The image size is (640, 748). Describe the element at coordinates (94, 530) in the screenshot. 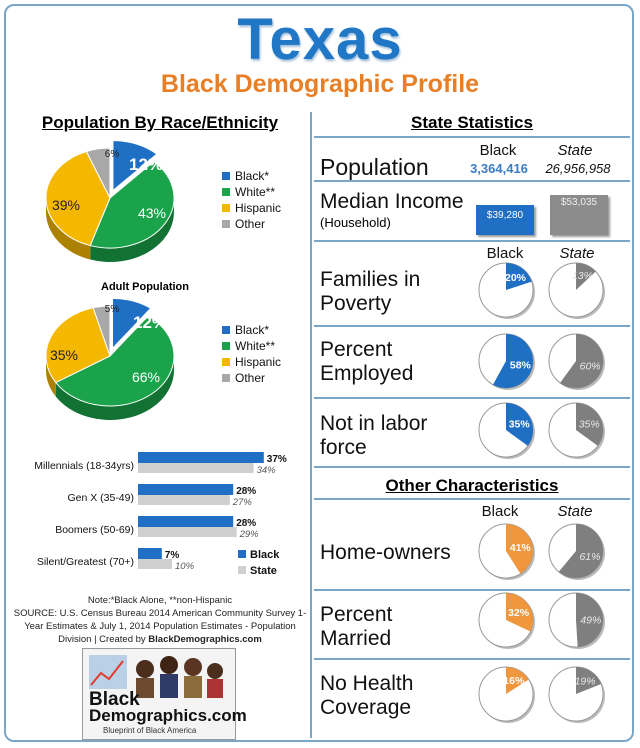

I see `bar-category-label: Boomers (50-69)` at that location.